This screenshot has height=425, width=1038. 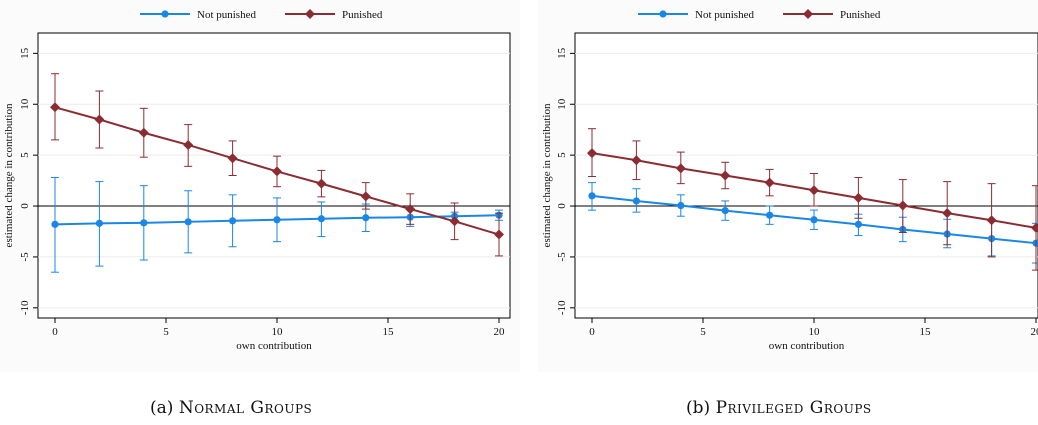 I want to click on caption-privileged-groups: (b) Privileged Groups, so click(x=779, y=408).